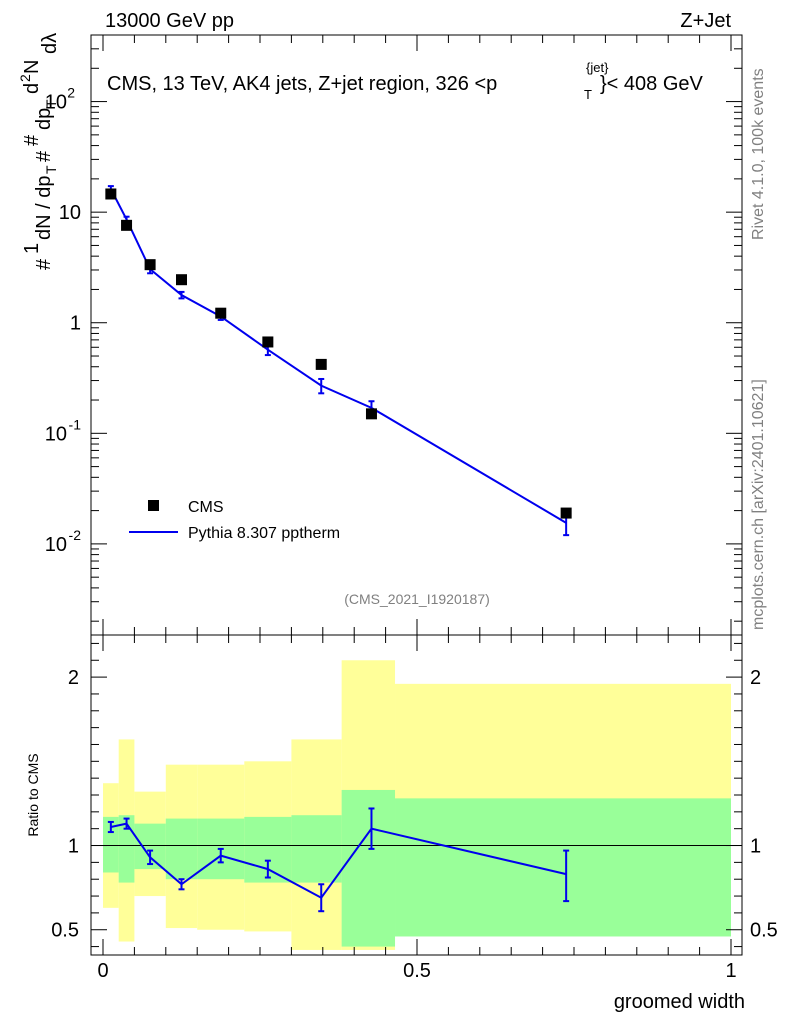 The image size is (786, 1024). I want to click on ratio-ytick-label-right: 2, so click(755, 678).